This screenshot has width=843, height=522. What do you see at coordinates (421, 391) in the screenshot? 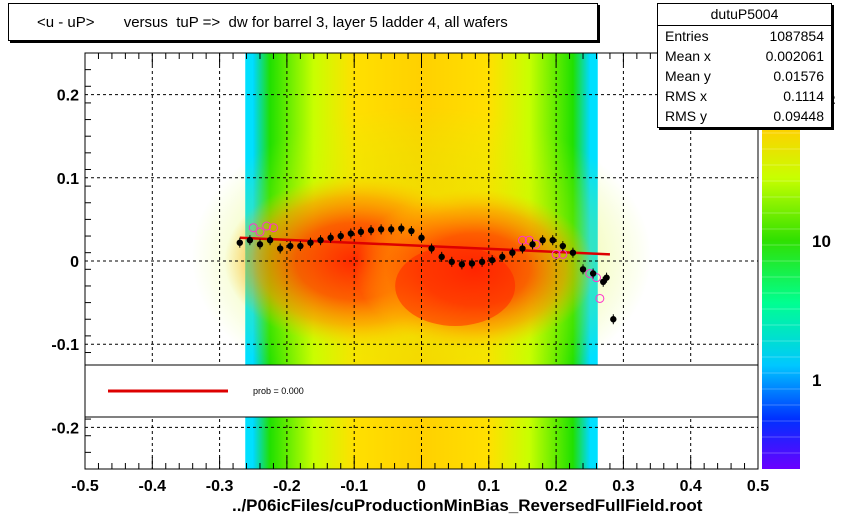
I see `legend-box: prob = 0.000` at bounding box center [421, 391].